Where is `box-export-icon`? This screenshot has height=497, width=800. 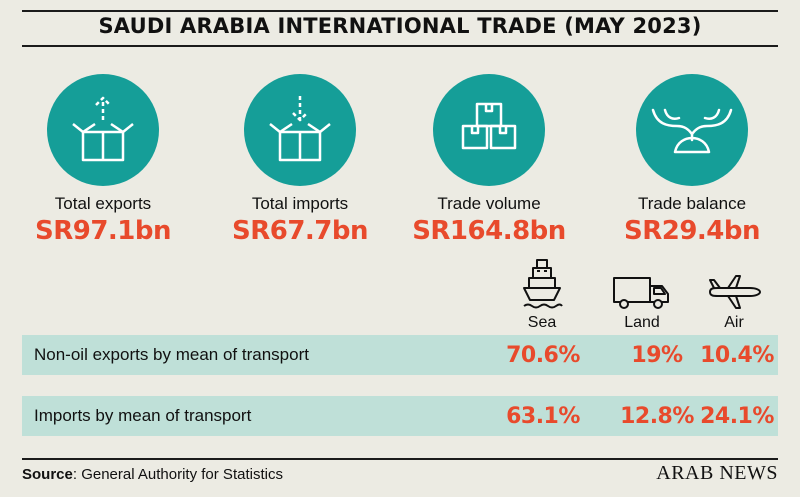 box-export-icon is located at coordinates (103, 129).